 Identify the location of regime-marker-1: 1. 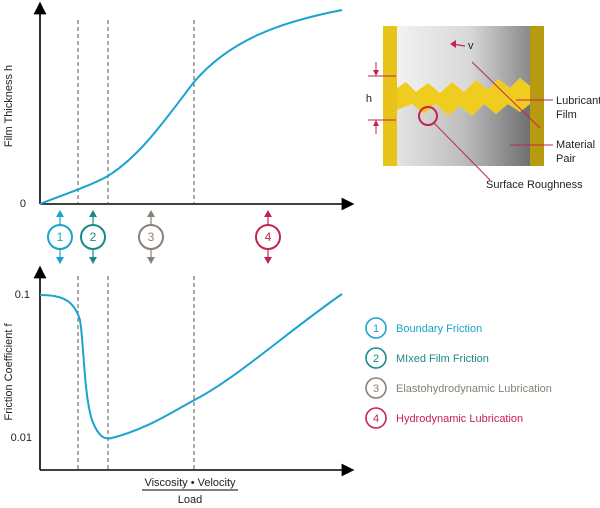
(60, 237).